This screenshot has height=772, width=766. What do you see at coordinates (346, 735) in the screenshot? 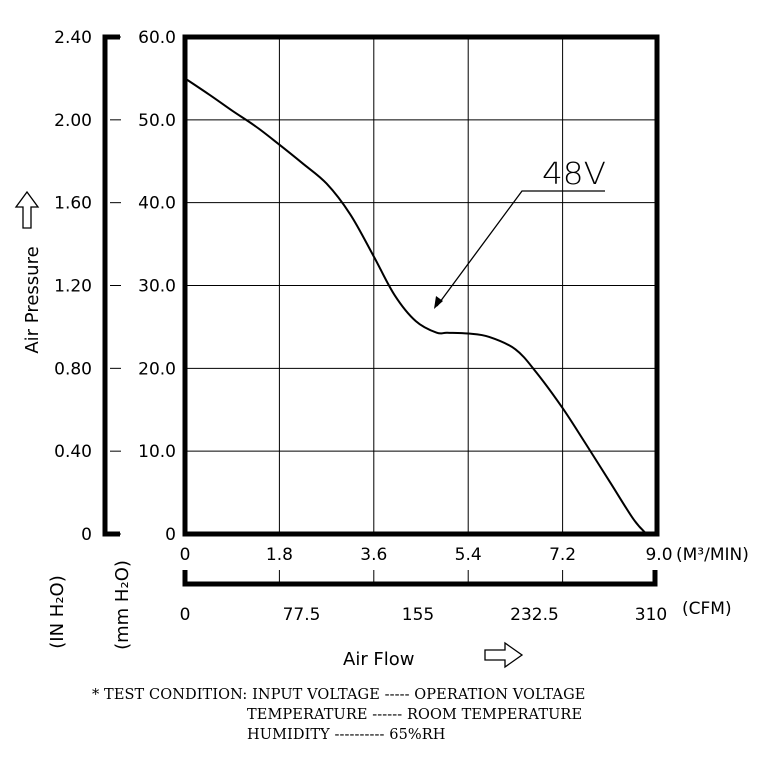
I see `test-condition-line-3: HUMIDITY ---------- 65%RH` at bounding box center [346, 735].